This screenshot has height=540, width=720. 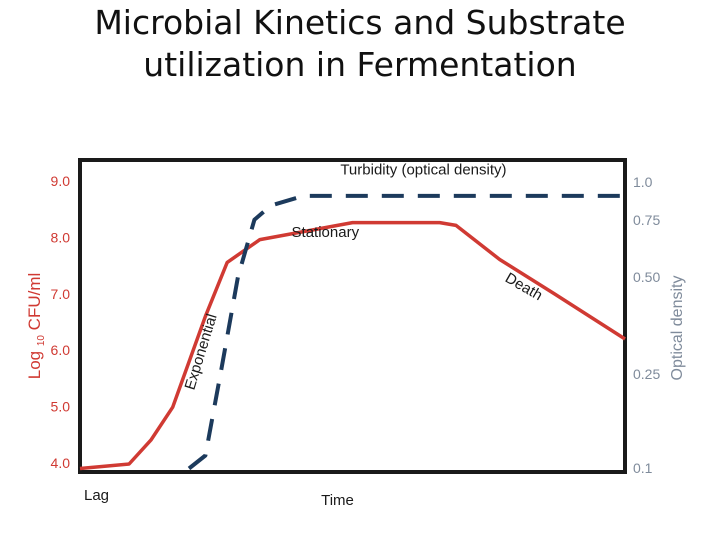 What do you see at coordinates (61, 350) in the screenshot?
I see `left-axis-tick-label: 6.0` at bounding box center [61, 350].